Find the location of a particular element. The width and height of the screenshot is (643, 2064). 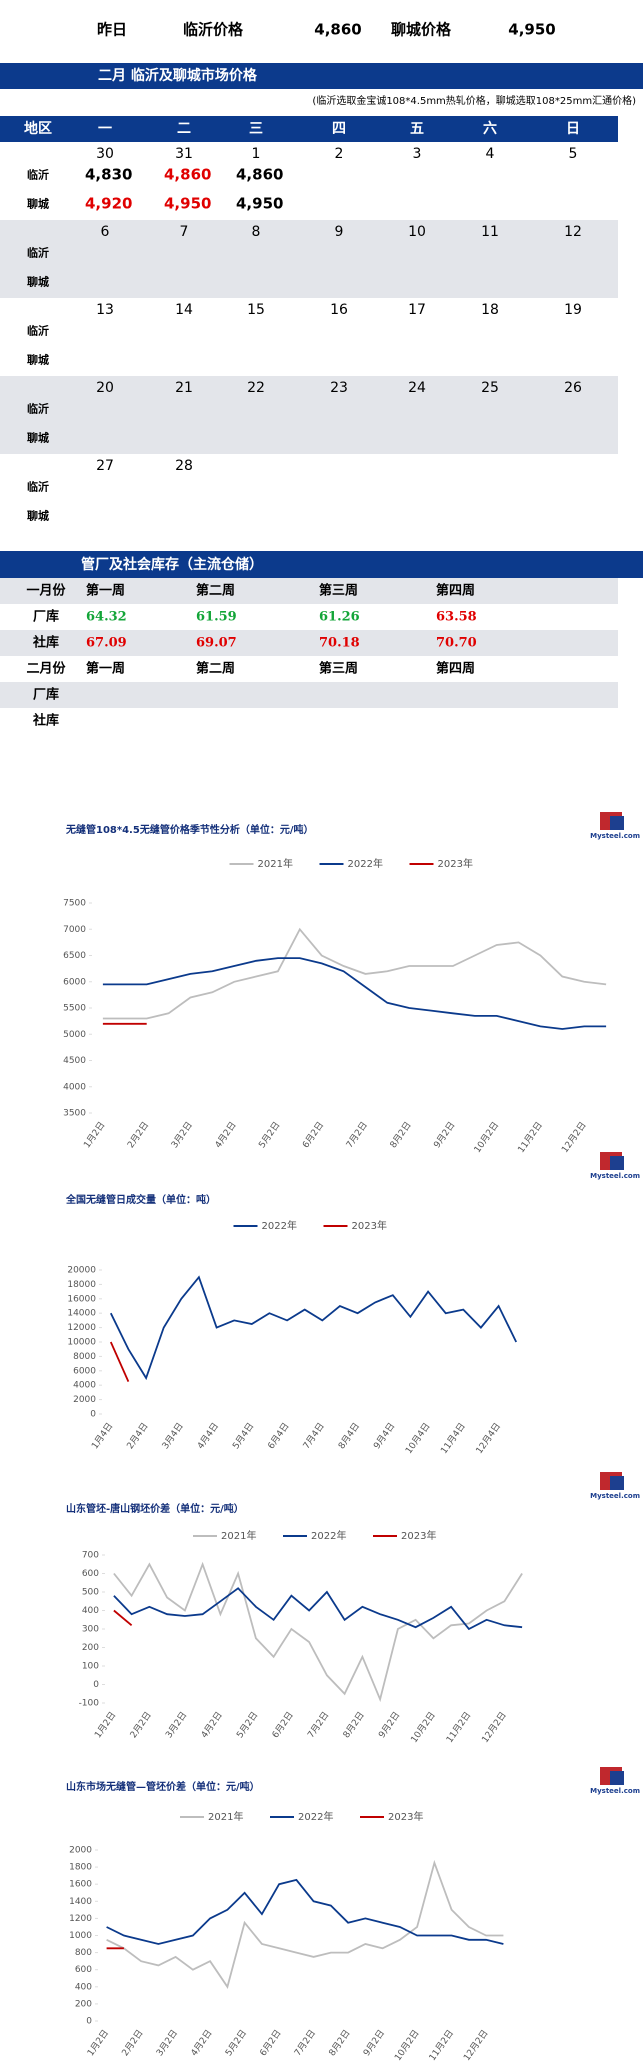

x-tick-label: 1月4日 is located at coordinates (102, 1436).